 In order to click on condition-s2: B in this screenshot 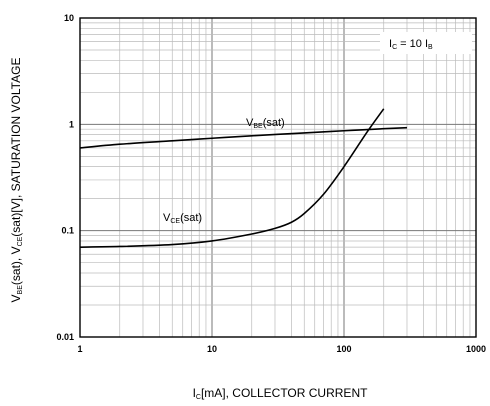, I will do `click(430, 47)`.